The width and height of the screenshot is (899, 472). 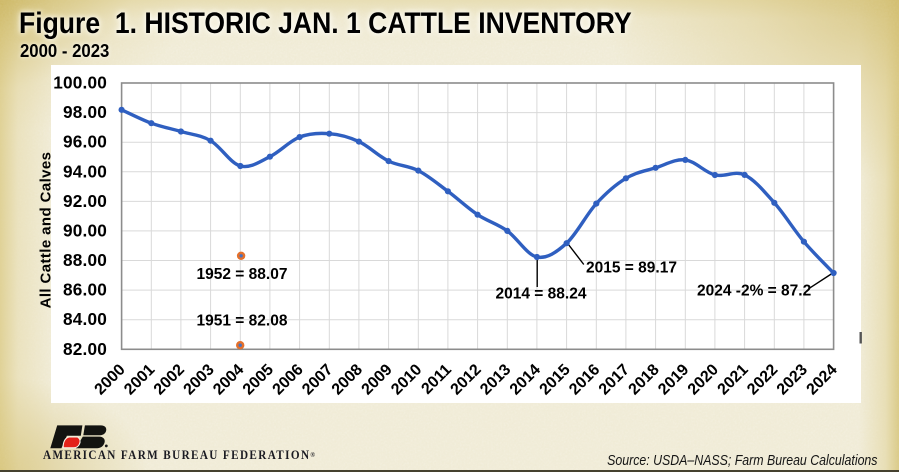 I want to click on svg-text: 2020, so click(x=703, y=379).